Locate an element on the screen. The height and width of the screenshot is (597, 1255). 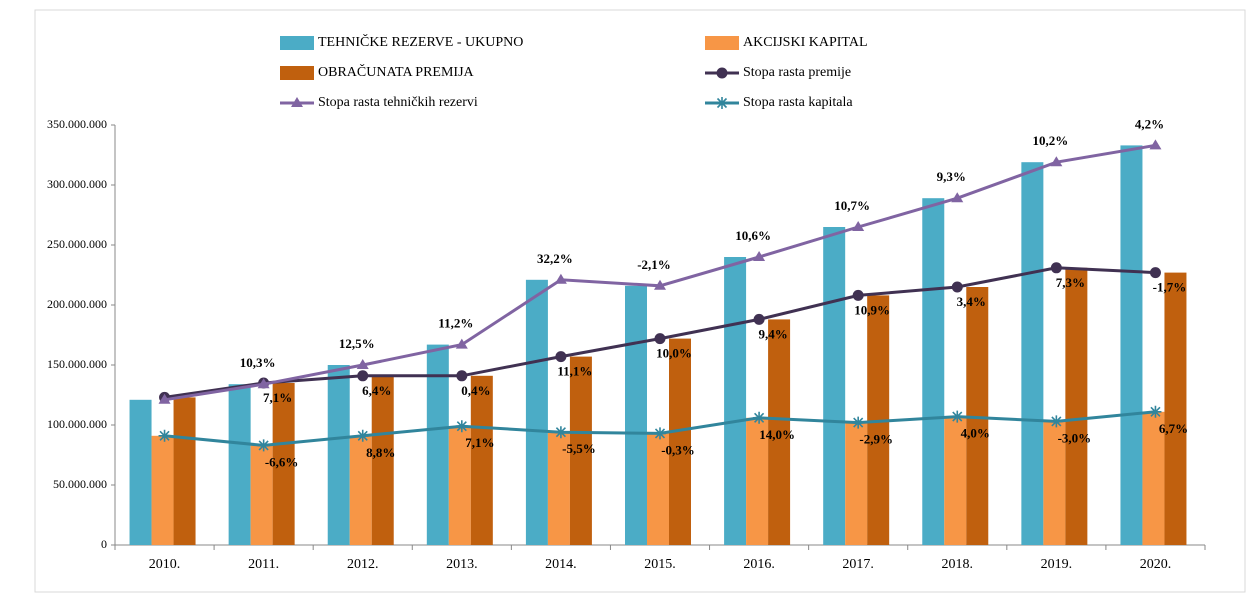
data-label: -2,1% is located at coordinates (654, 264).